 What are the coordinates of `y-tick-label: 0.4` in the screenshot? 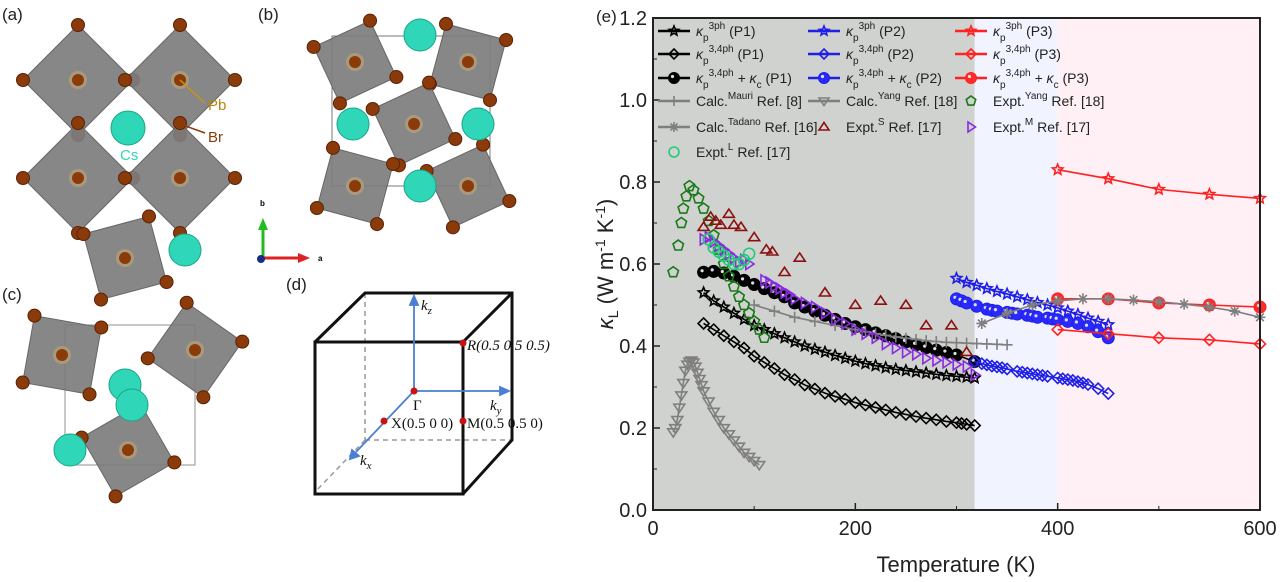 It's located at (633, 347).